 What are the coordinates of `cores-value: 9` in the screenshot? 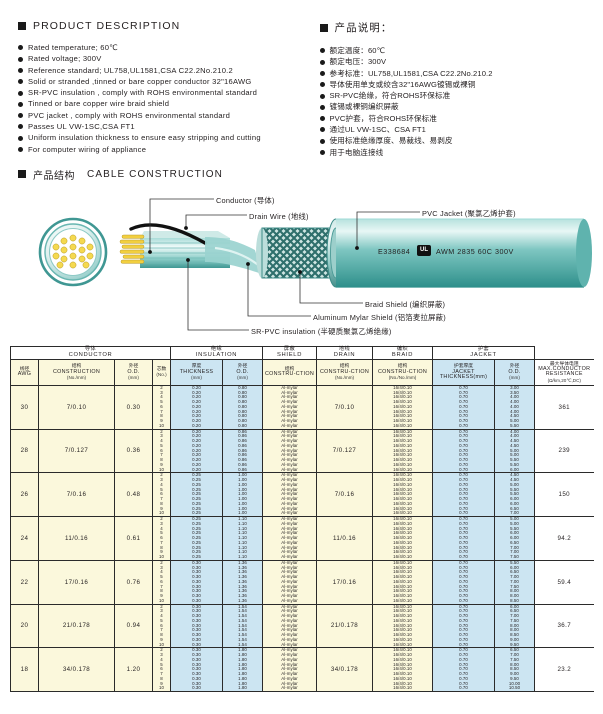 It's located at (161, 508).